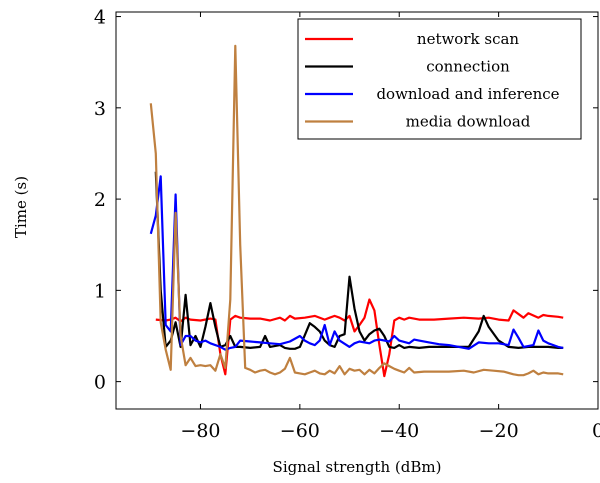 The height and width of the screenshot is (483, 600). What do you see at coordinates (100, 109) in the screenshot?
I see `y-tick-label: 3` at bounding box center [100, 109].